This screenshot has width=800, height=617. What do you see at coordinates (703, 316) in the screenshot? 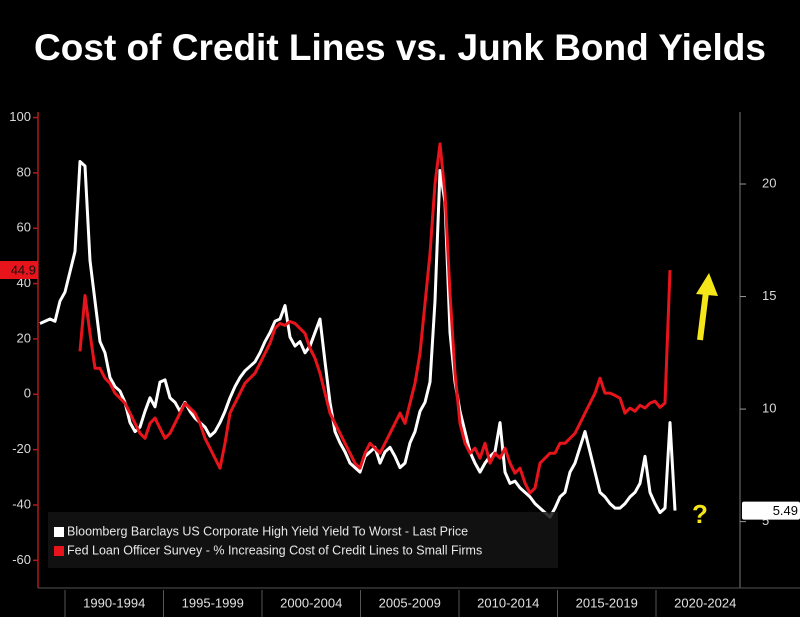
I see `arrow-shaft` at bounding box center [703, 316].